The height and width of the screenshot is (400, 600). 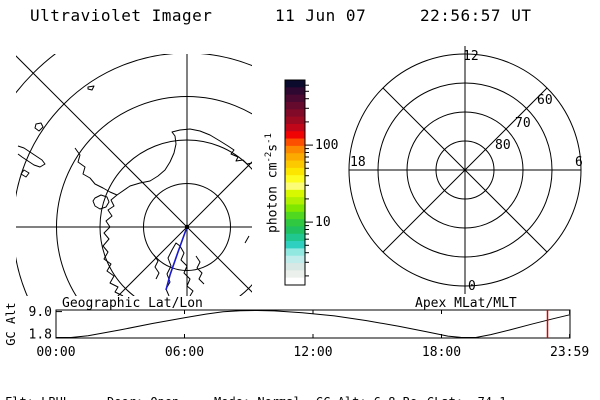 What do you see at coordinates (321, 15) in the screenshot?
I see `header-date: 11 Jun 07` at bounding box center [321, 15].